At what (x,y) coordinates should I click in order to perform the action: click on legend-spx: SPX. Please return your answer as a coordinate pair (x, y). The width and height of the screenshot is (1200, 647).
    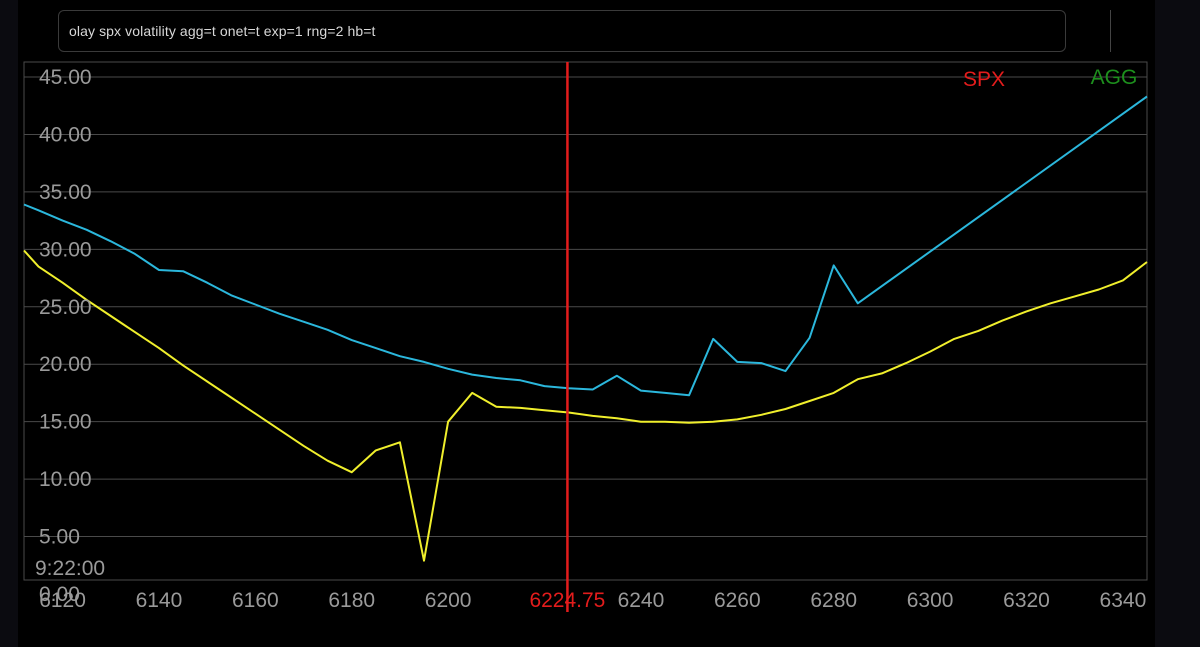
    Looking at the image, I should click on (984, 79).